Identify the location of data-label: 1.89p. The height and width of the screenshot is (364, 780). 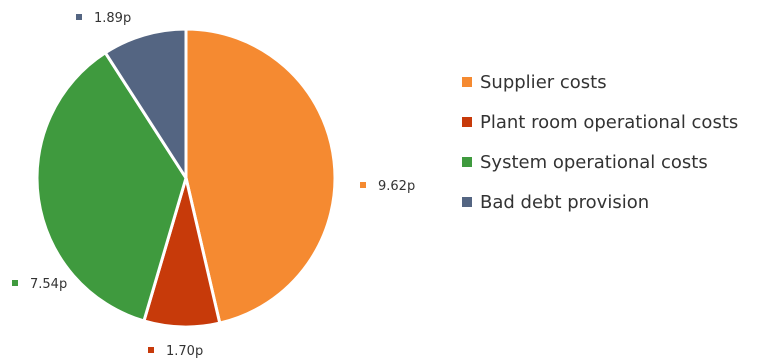
(112, 18).